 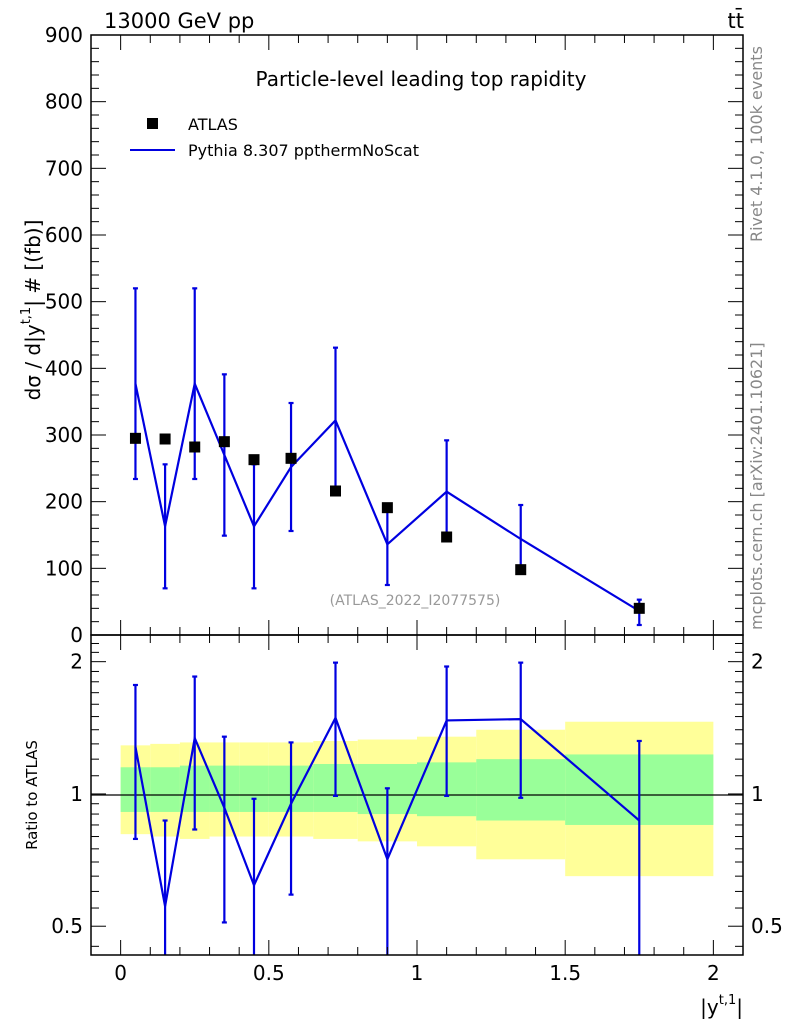 I want to click on legend-atlas-marker, so click(x=152, y=123).